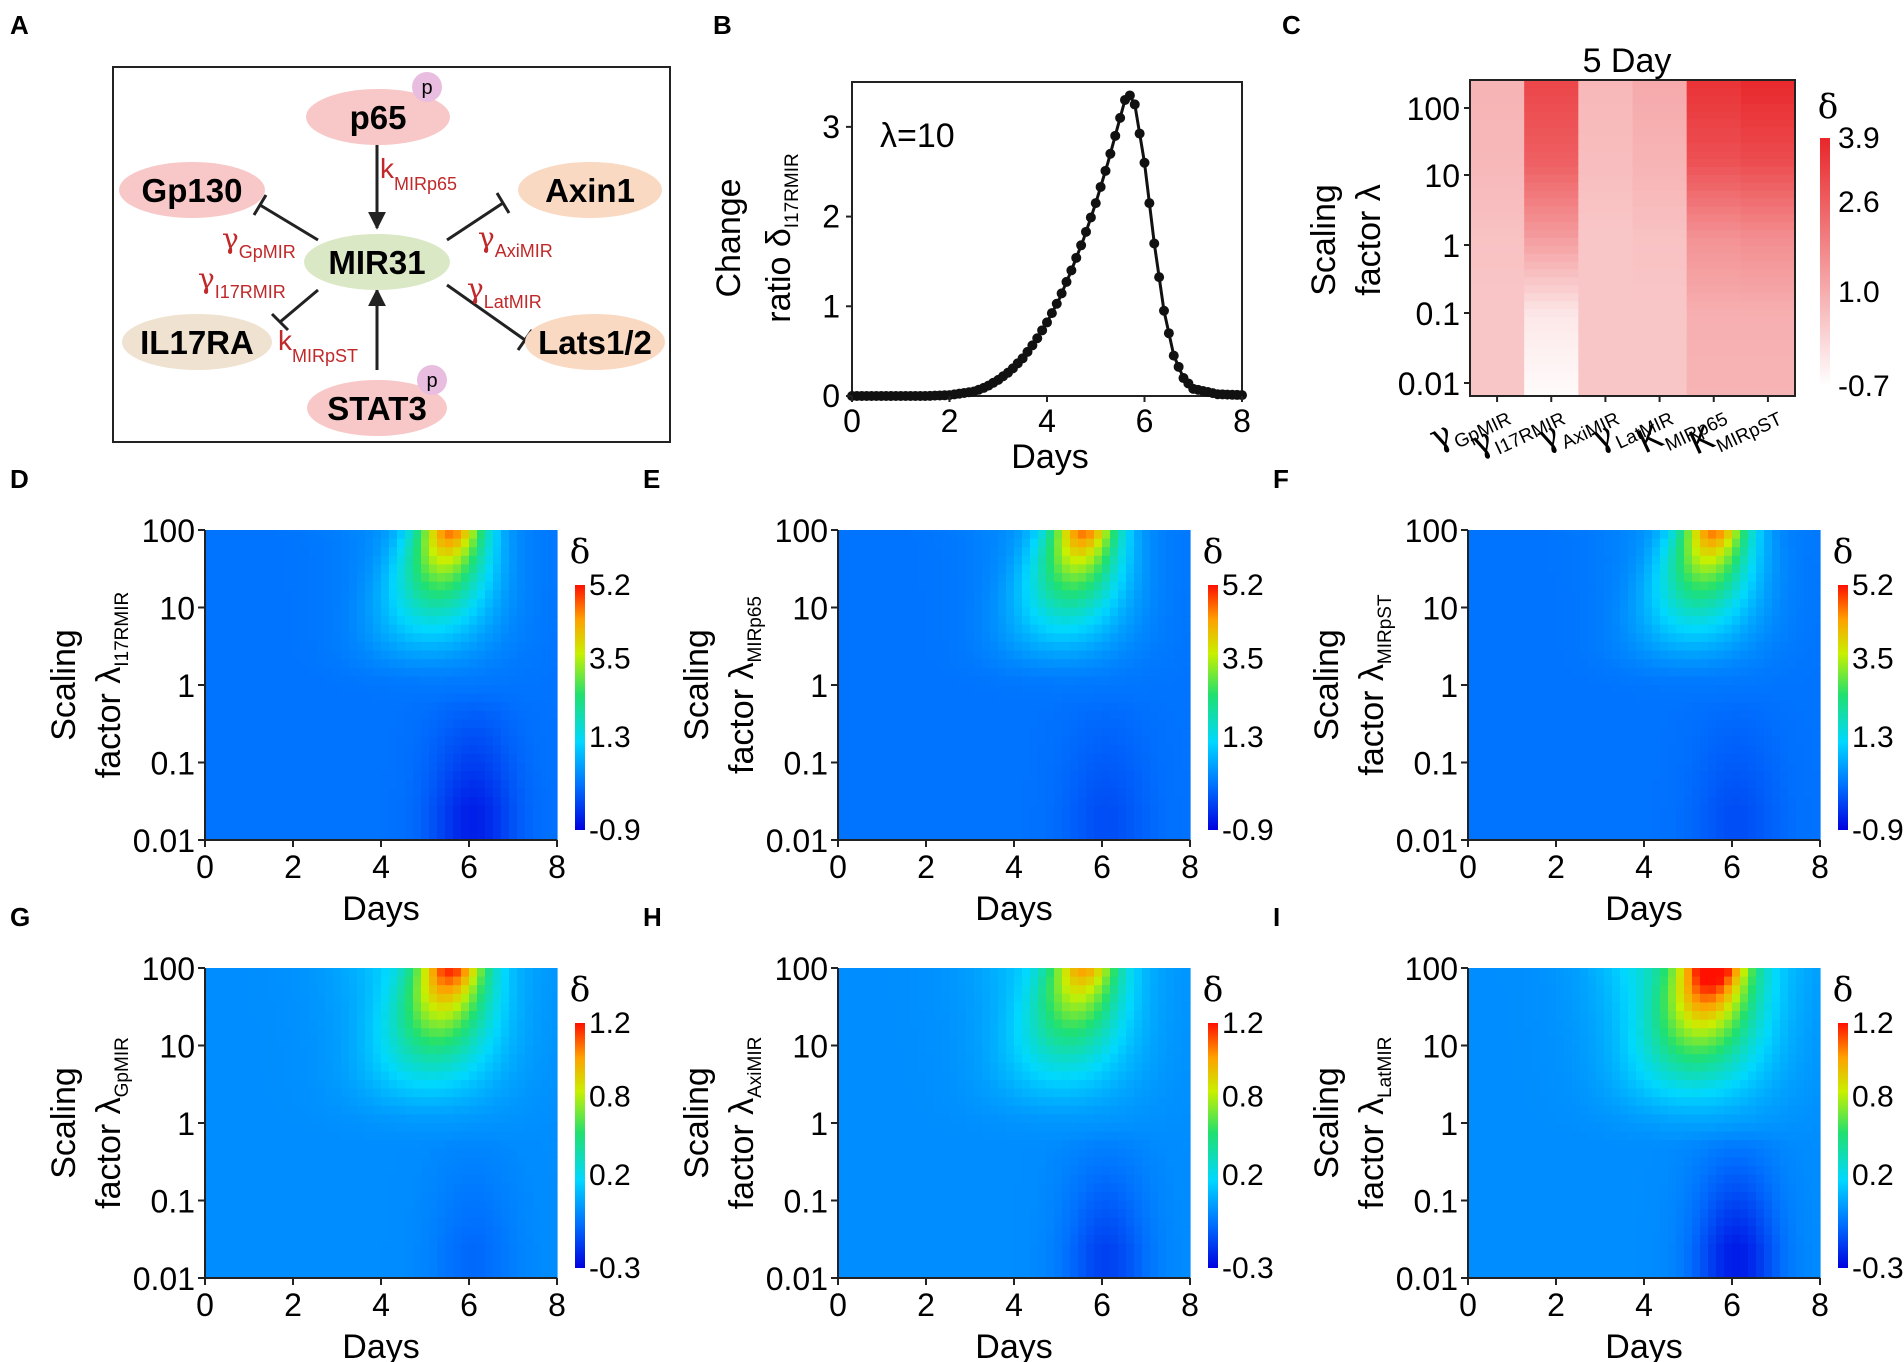  Describe the element at coordinates (186, 686) in the screenshot. I see `y-tick-label: 1` at that location.